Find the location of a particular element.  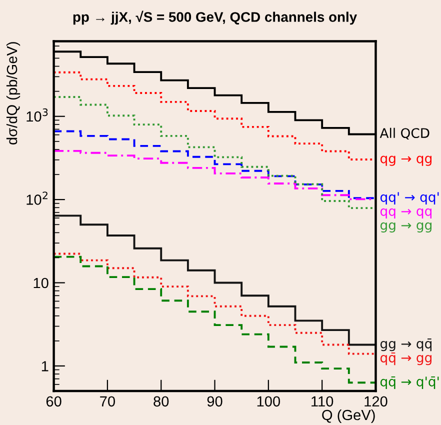

x-tick-label: 80 is located at coordinates (161, 401).